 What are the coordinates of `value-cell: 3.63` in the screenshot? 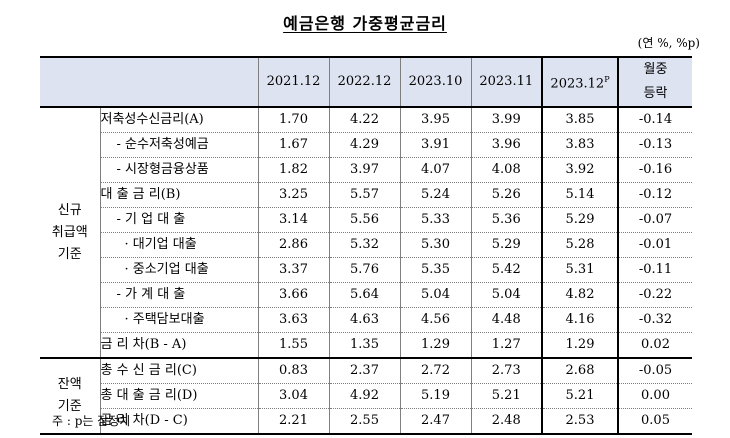 It's located at (293, 320).